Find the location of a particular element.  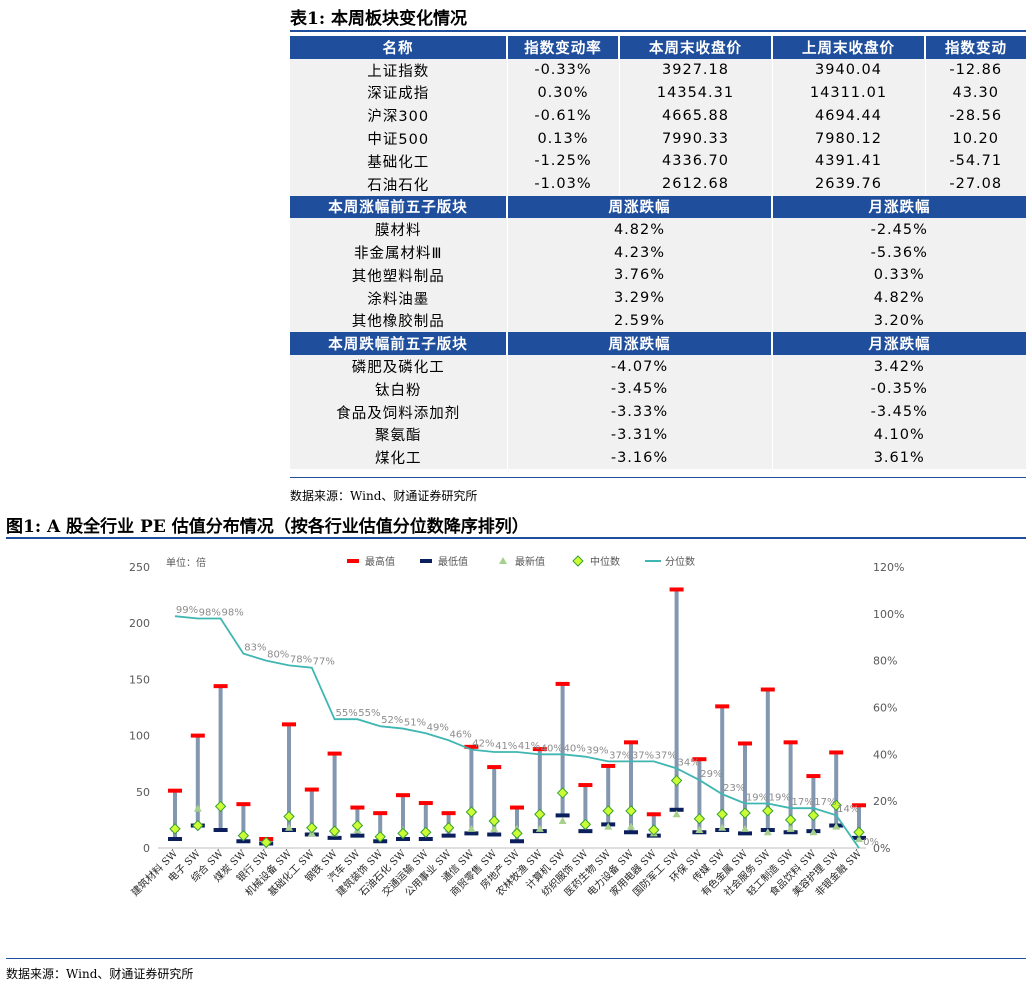

percentile-label: 37% is located at coordinates (643, 755).